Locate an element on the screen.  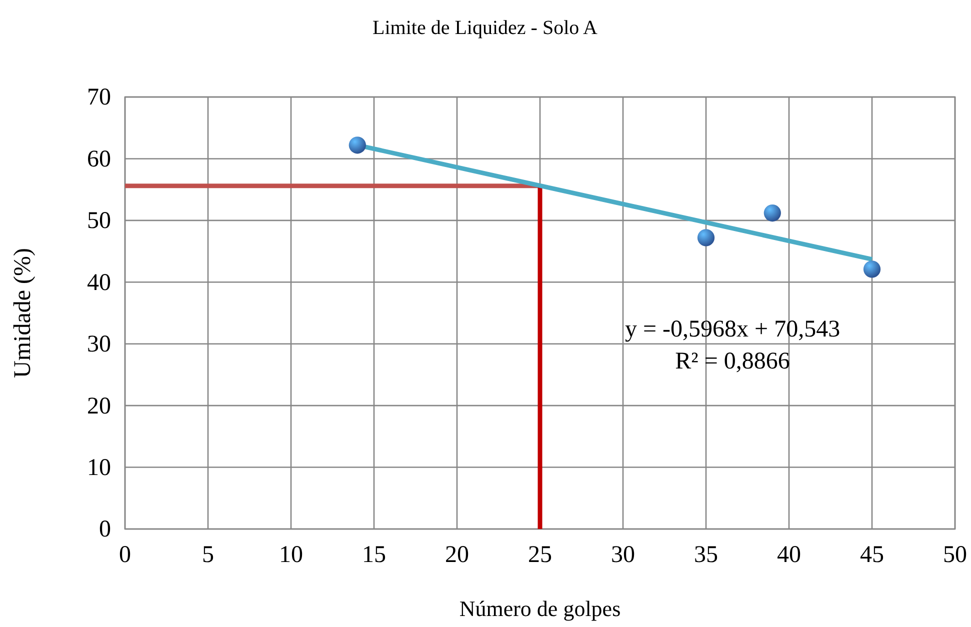
y-tick-label: 10 is located at coordinates (99, 467).